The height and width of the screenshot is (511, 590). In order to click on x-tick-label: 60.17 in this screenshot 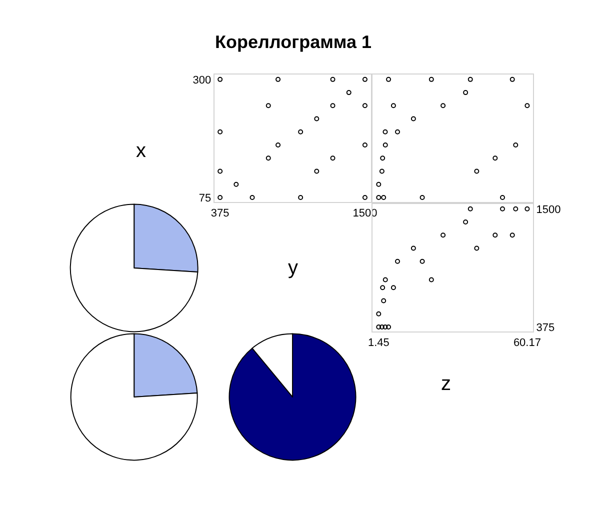, I will do `click(527, 342)`.